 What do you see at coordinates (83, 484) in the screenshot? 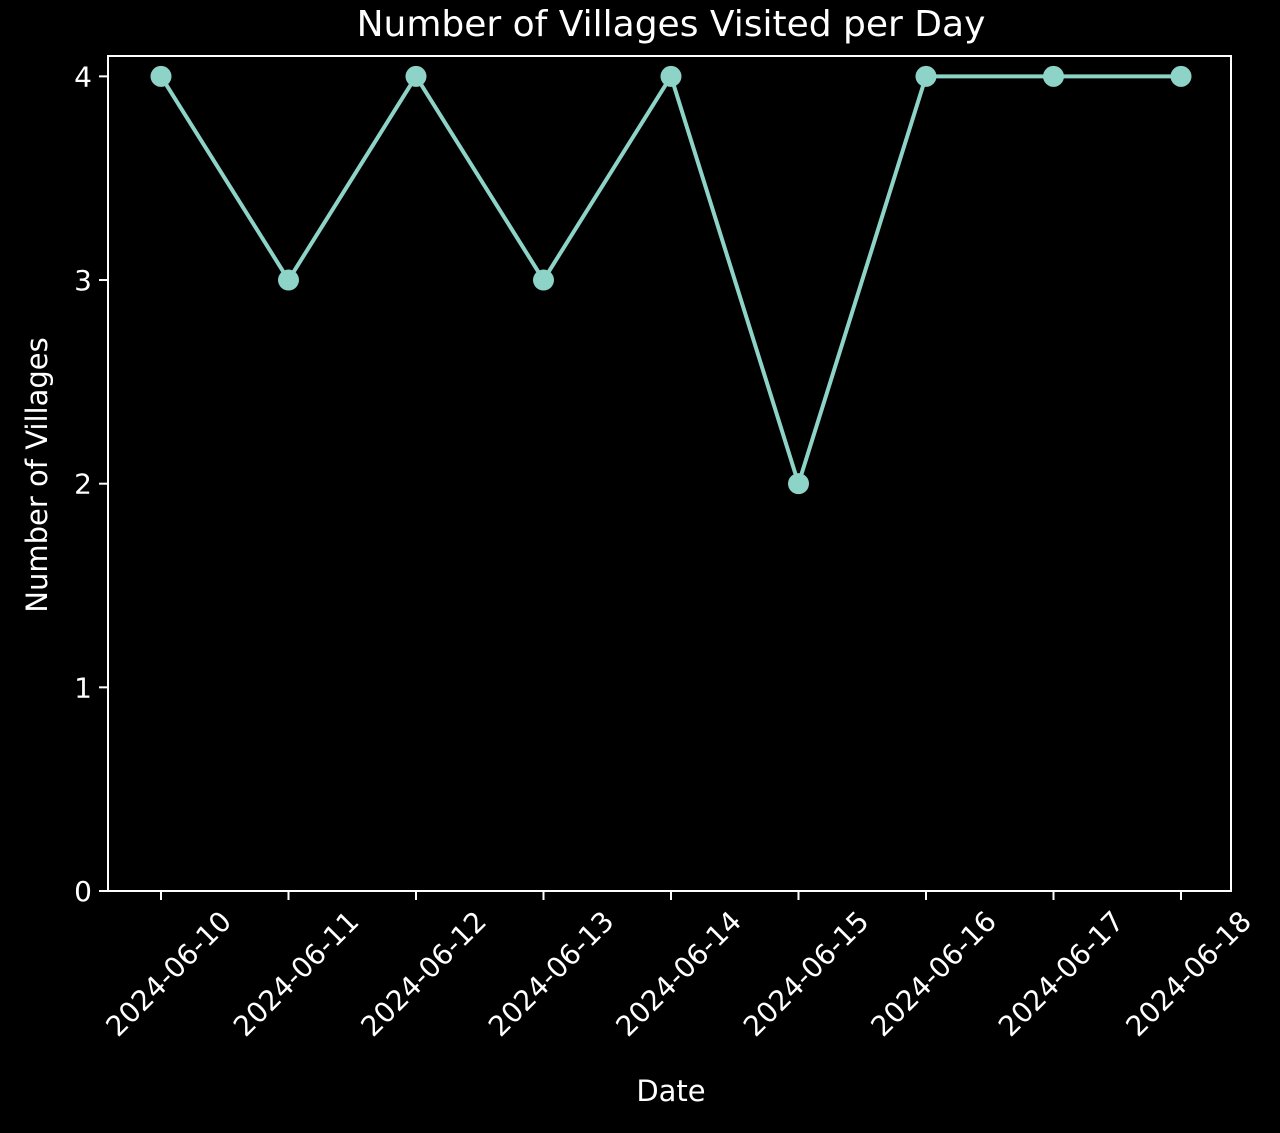
I see `y-tick-label: 2` at bounding box center [83, 484].